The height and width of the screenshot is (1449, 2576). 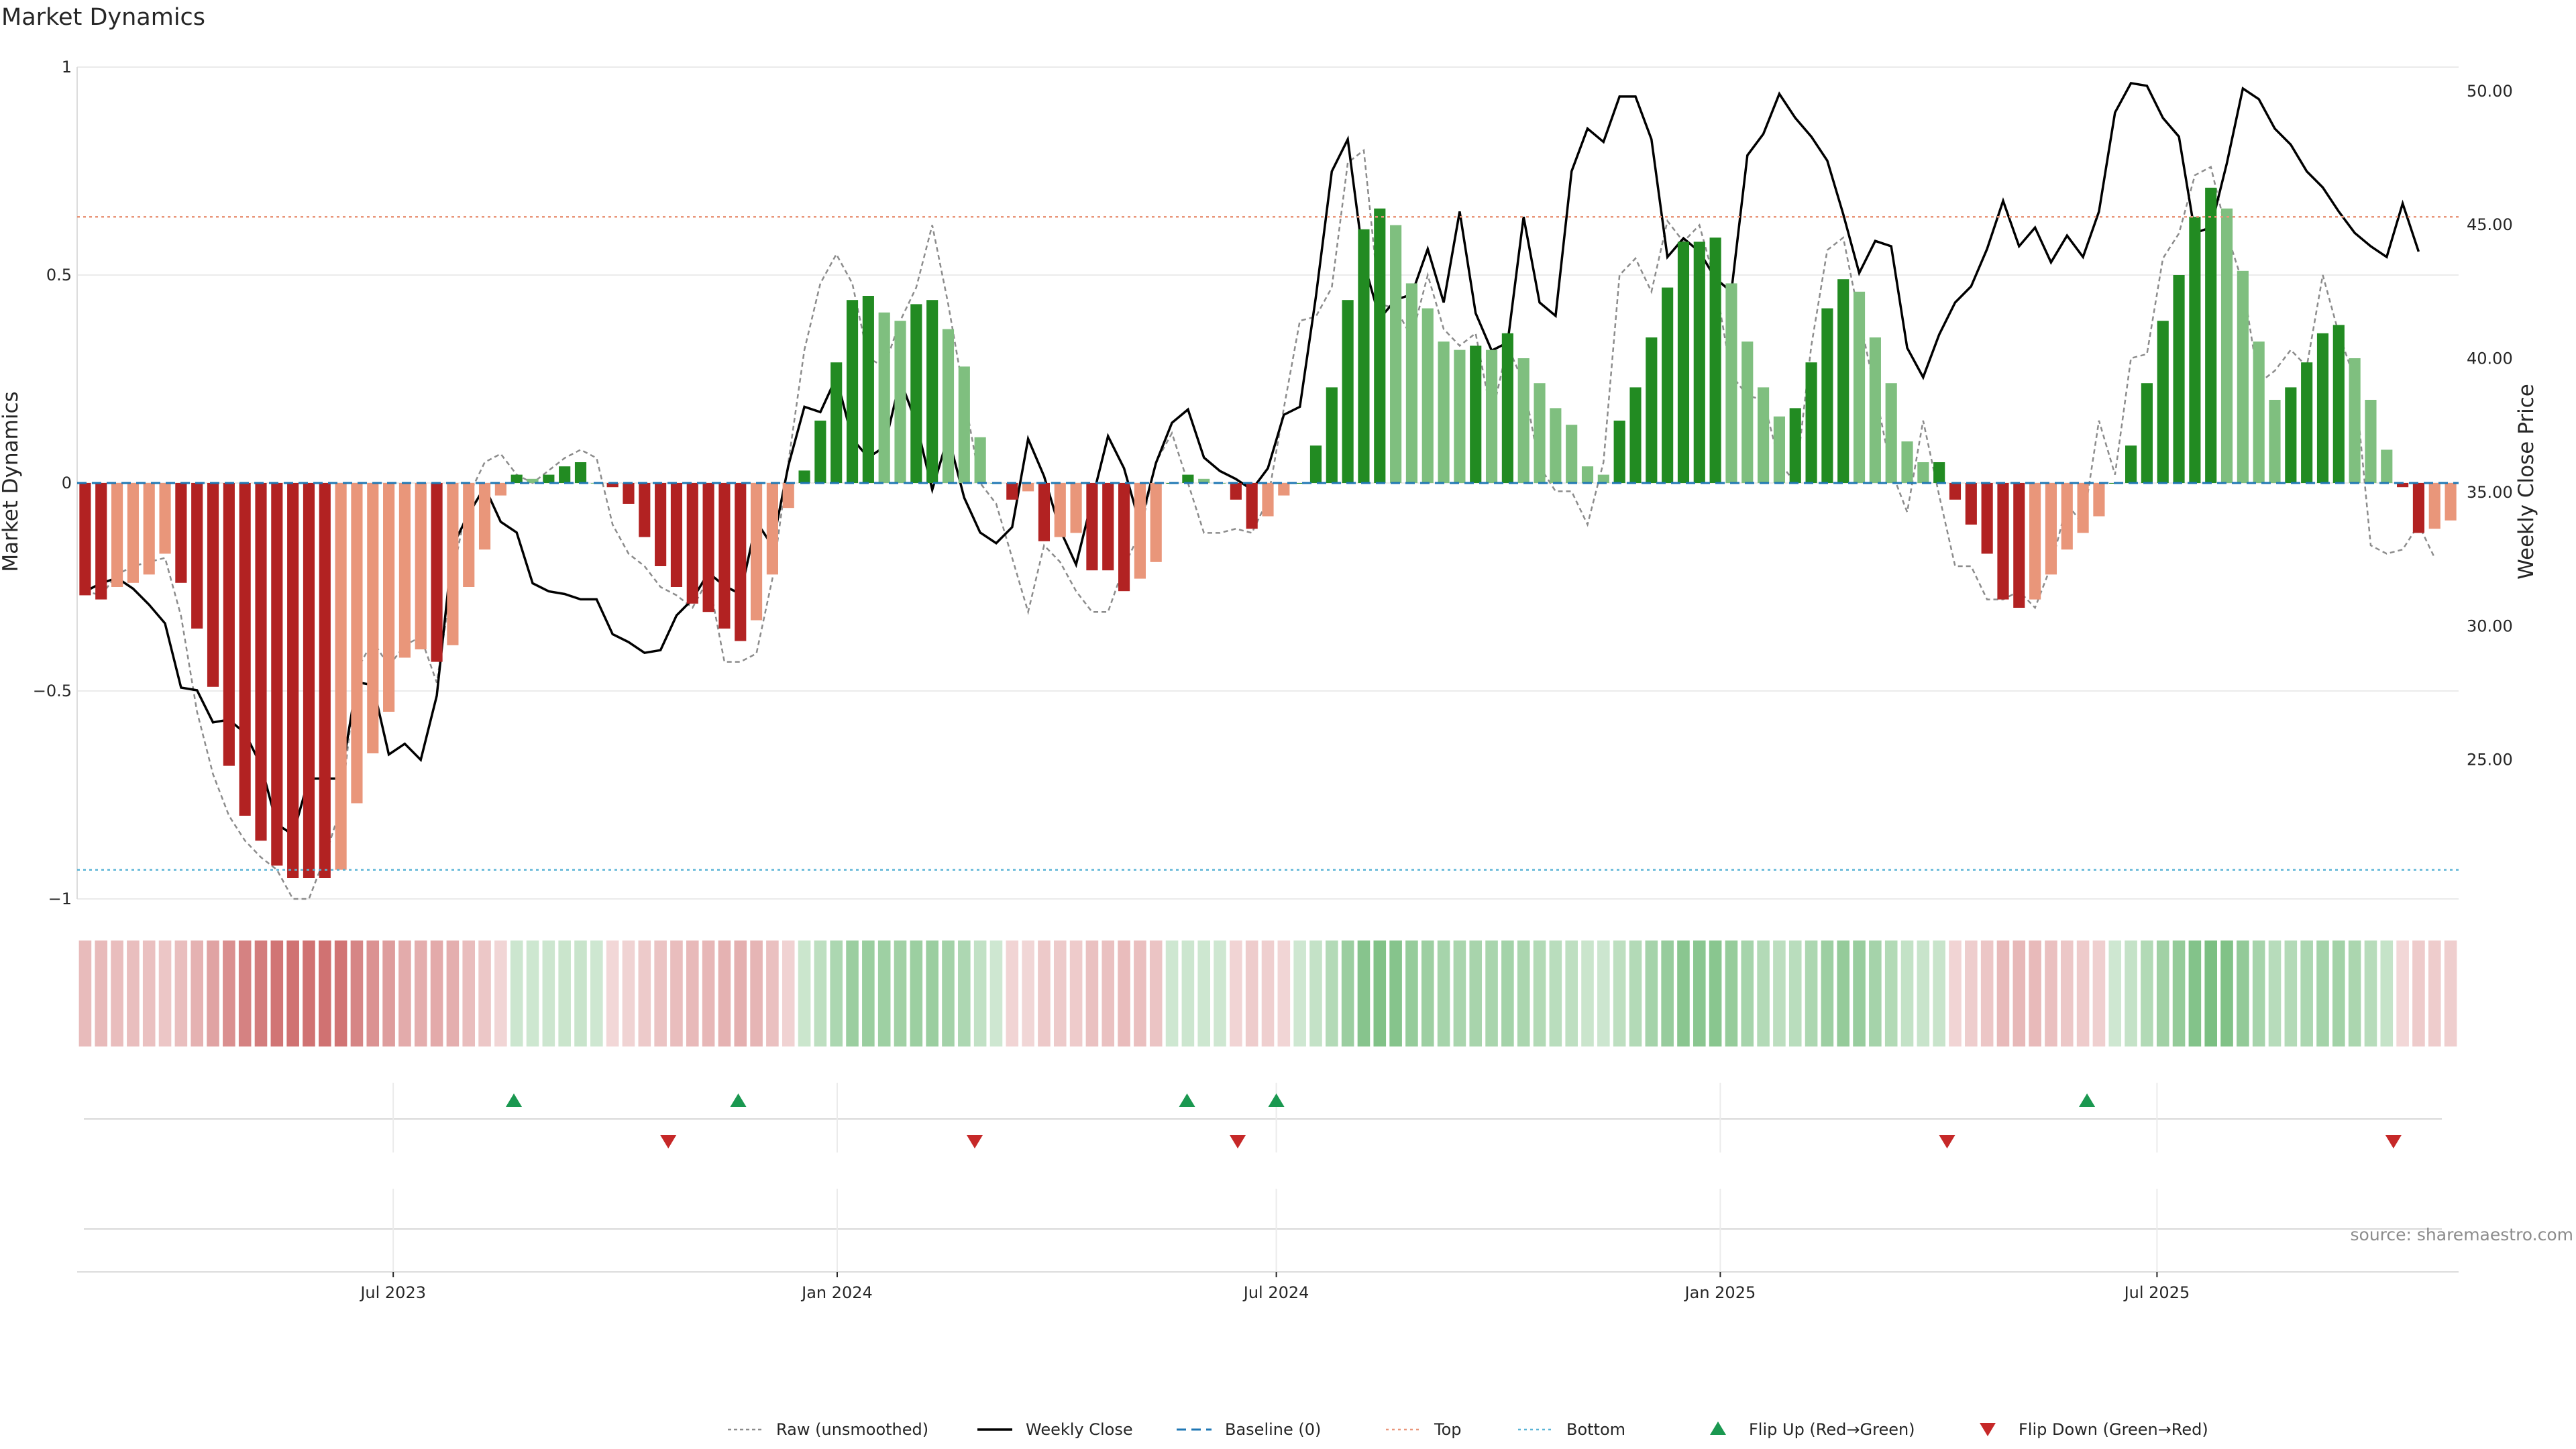 I want to click on y-right-tick-label: 30.00, so click(x=2490, y=625).